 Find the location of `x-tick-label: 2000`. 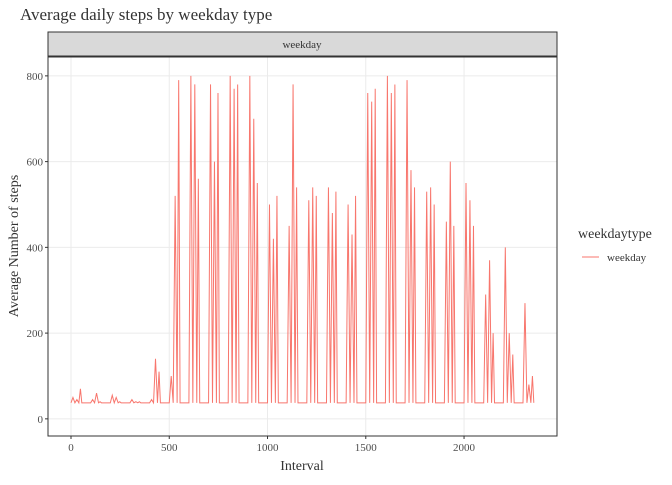

x-tick-label: 2000 is located at coordinates (464, 448).